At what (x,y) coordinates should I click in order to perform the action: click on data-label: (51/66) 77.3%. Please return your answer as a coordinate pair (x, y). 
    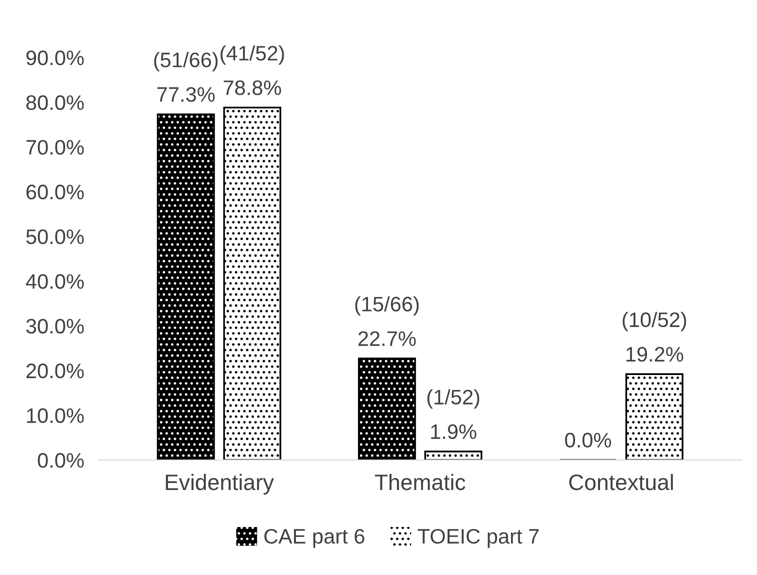
    Looking at the image, I should click on (186, 77).